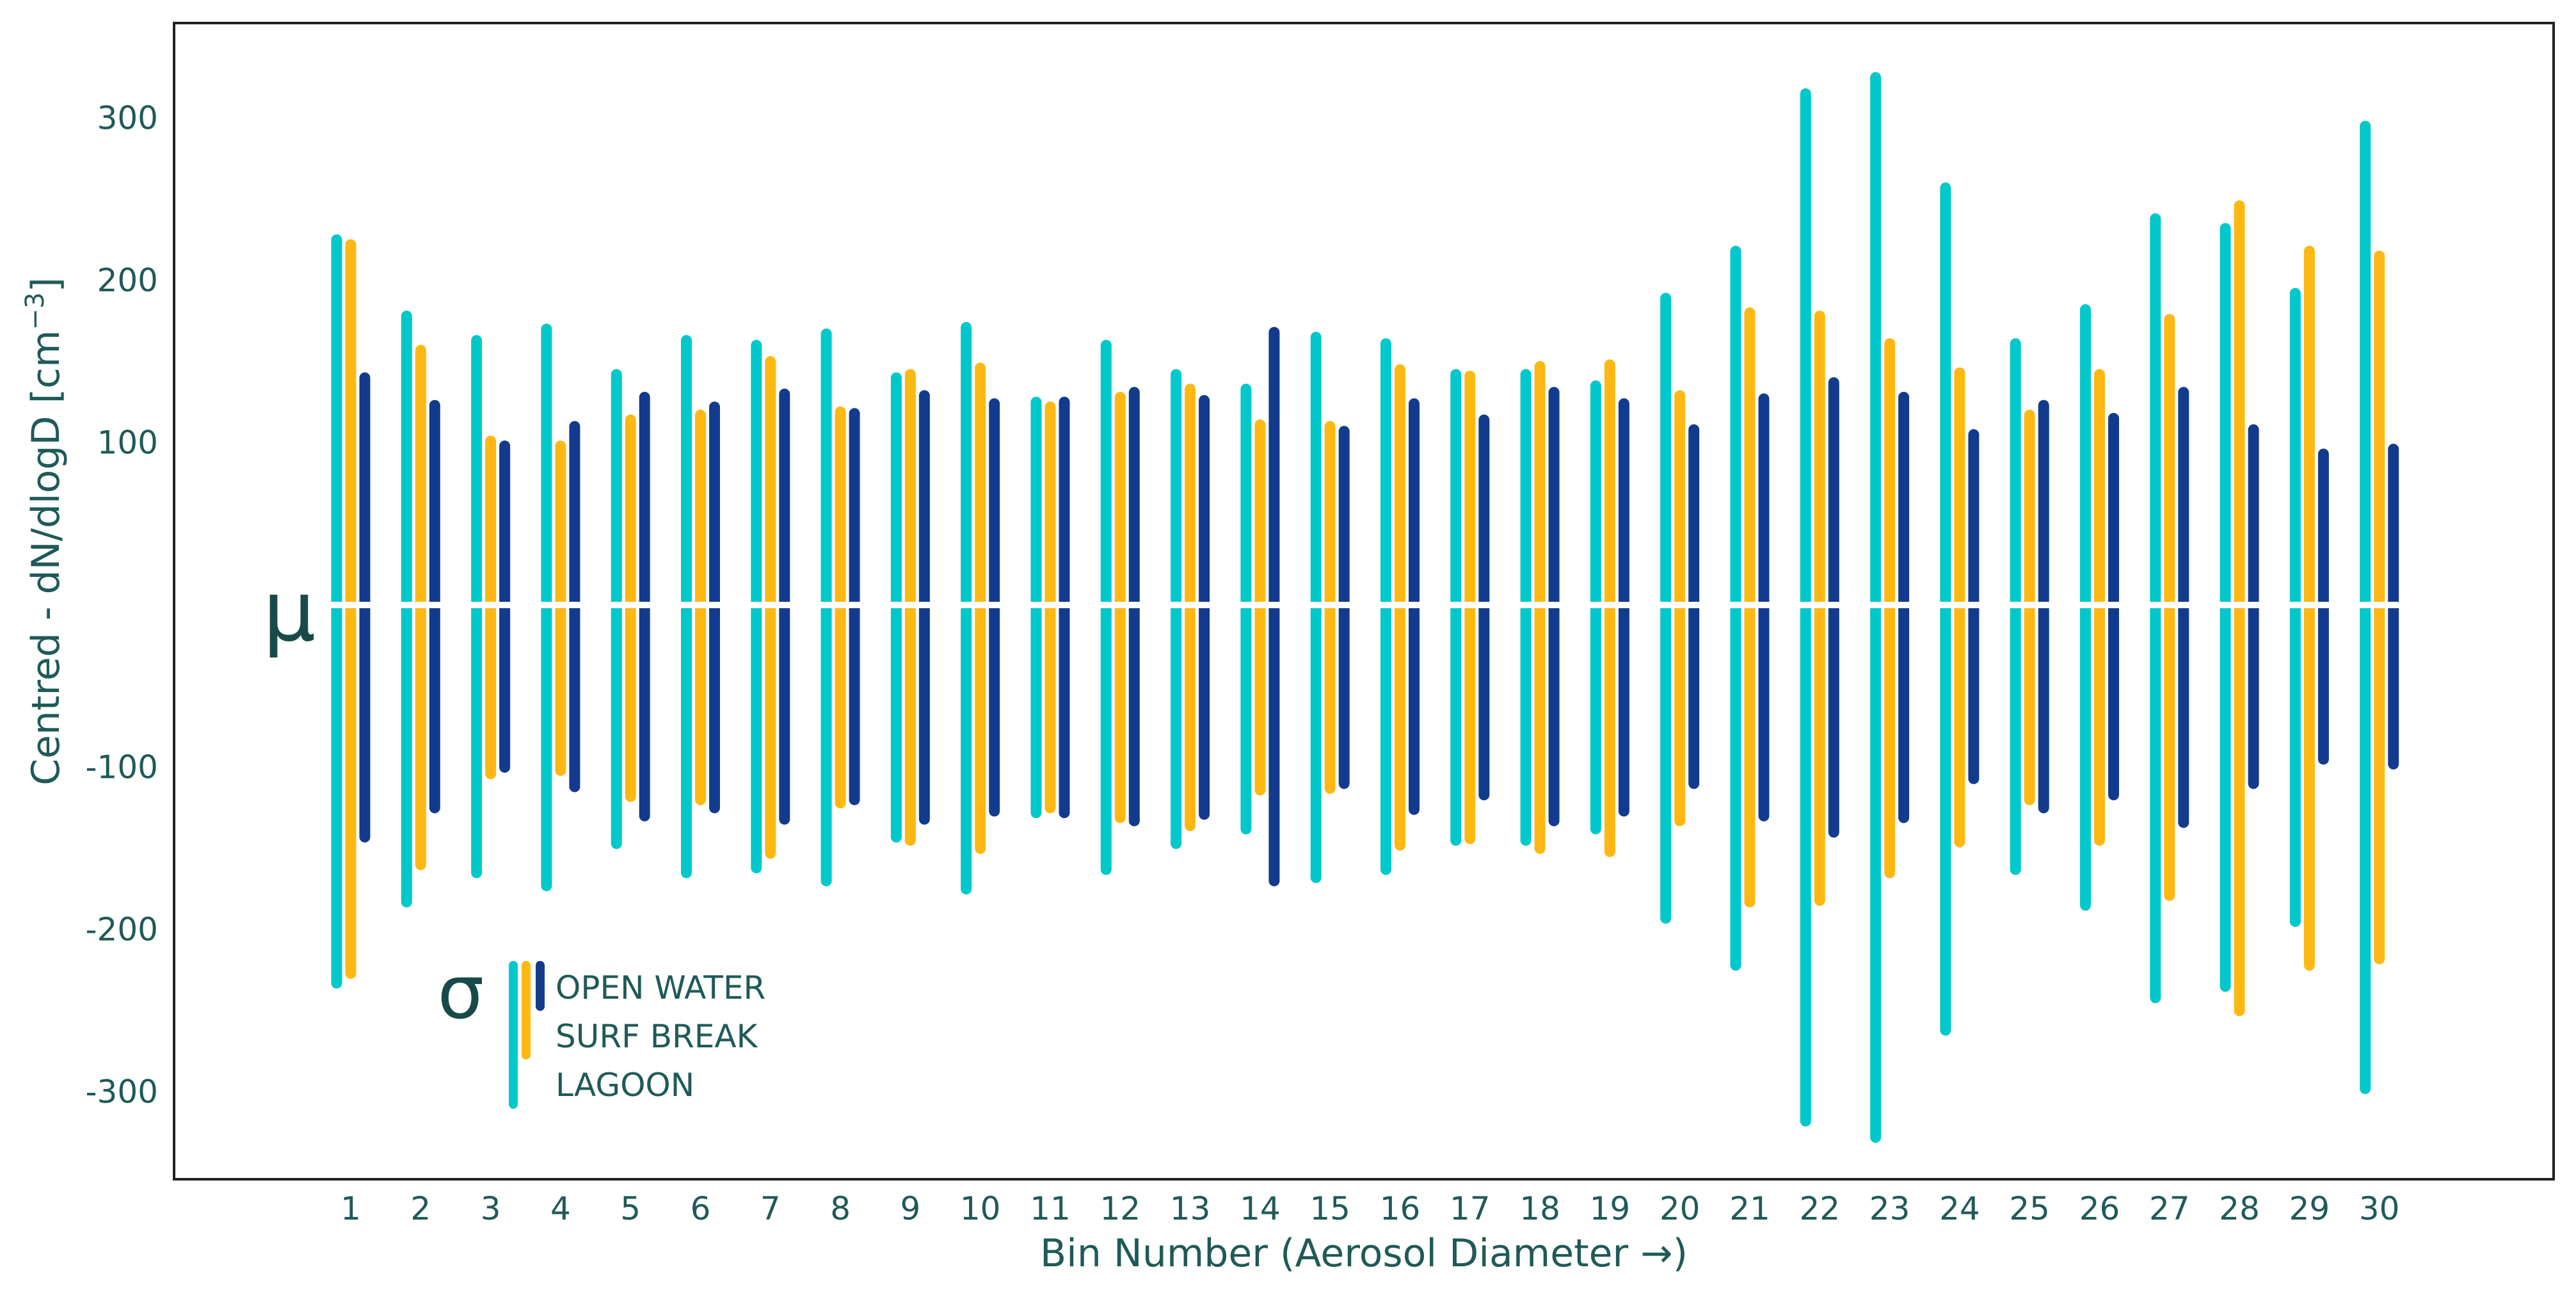 This screenshot has height=1290, width=2576. What do you see at coordinates (701, 1209) in the screenshot?
I see `x-tick-label: 6` at bounding box center [701, 1209].